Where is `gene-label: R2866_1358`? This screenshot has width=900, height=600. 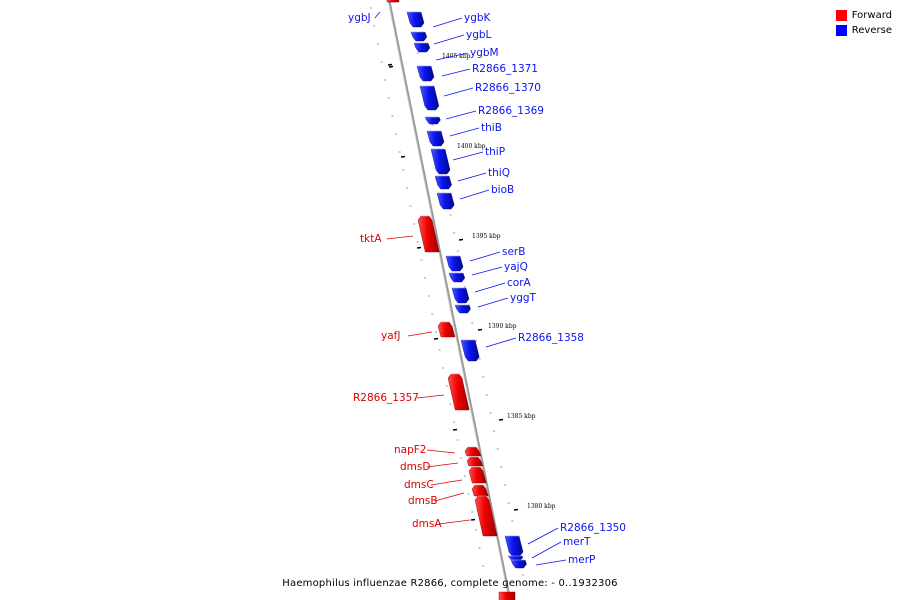
gene-label: R2866_1358 is located at coordinates (551, 338).